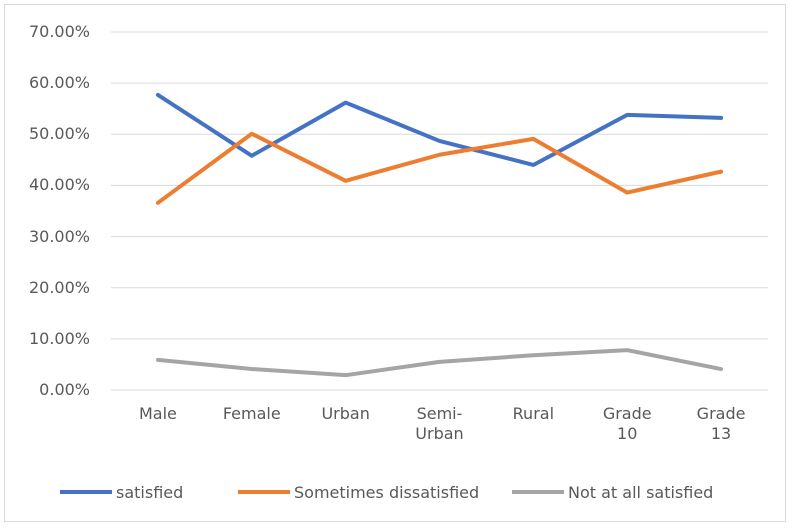 The height and width of the screenshot is (528, 792). Describe the element at coordinates (150, 492) in the screenshot. I see `legend-label: satisfied` at that location.